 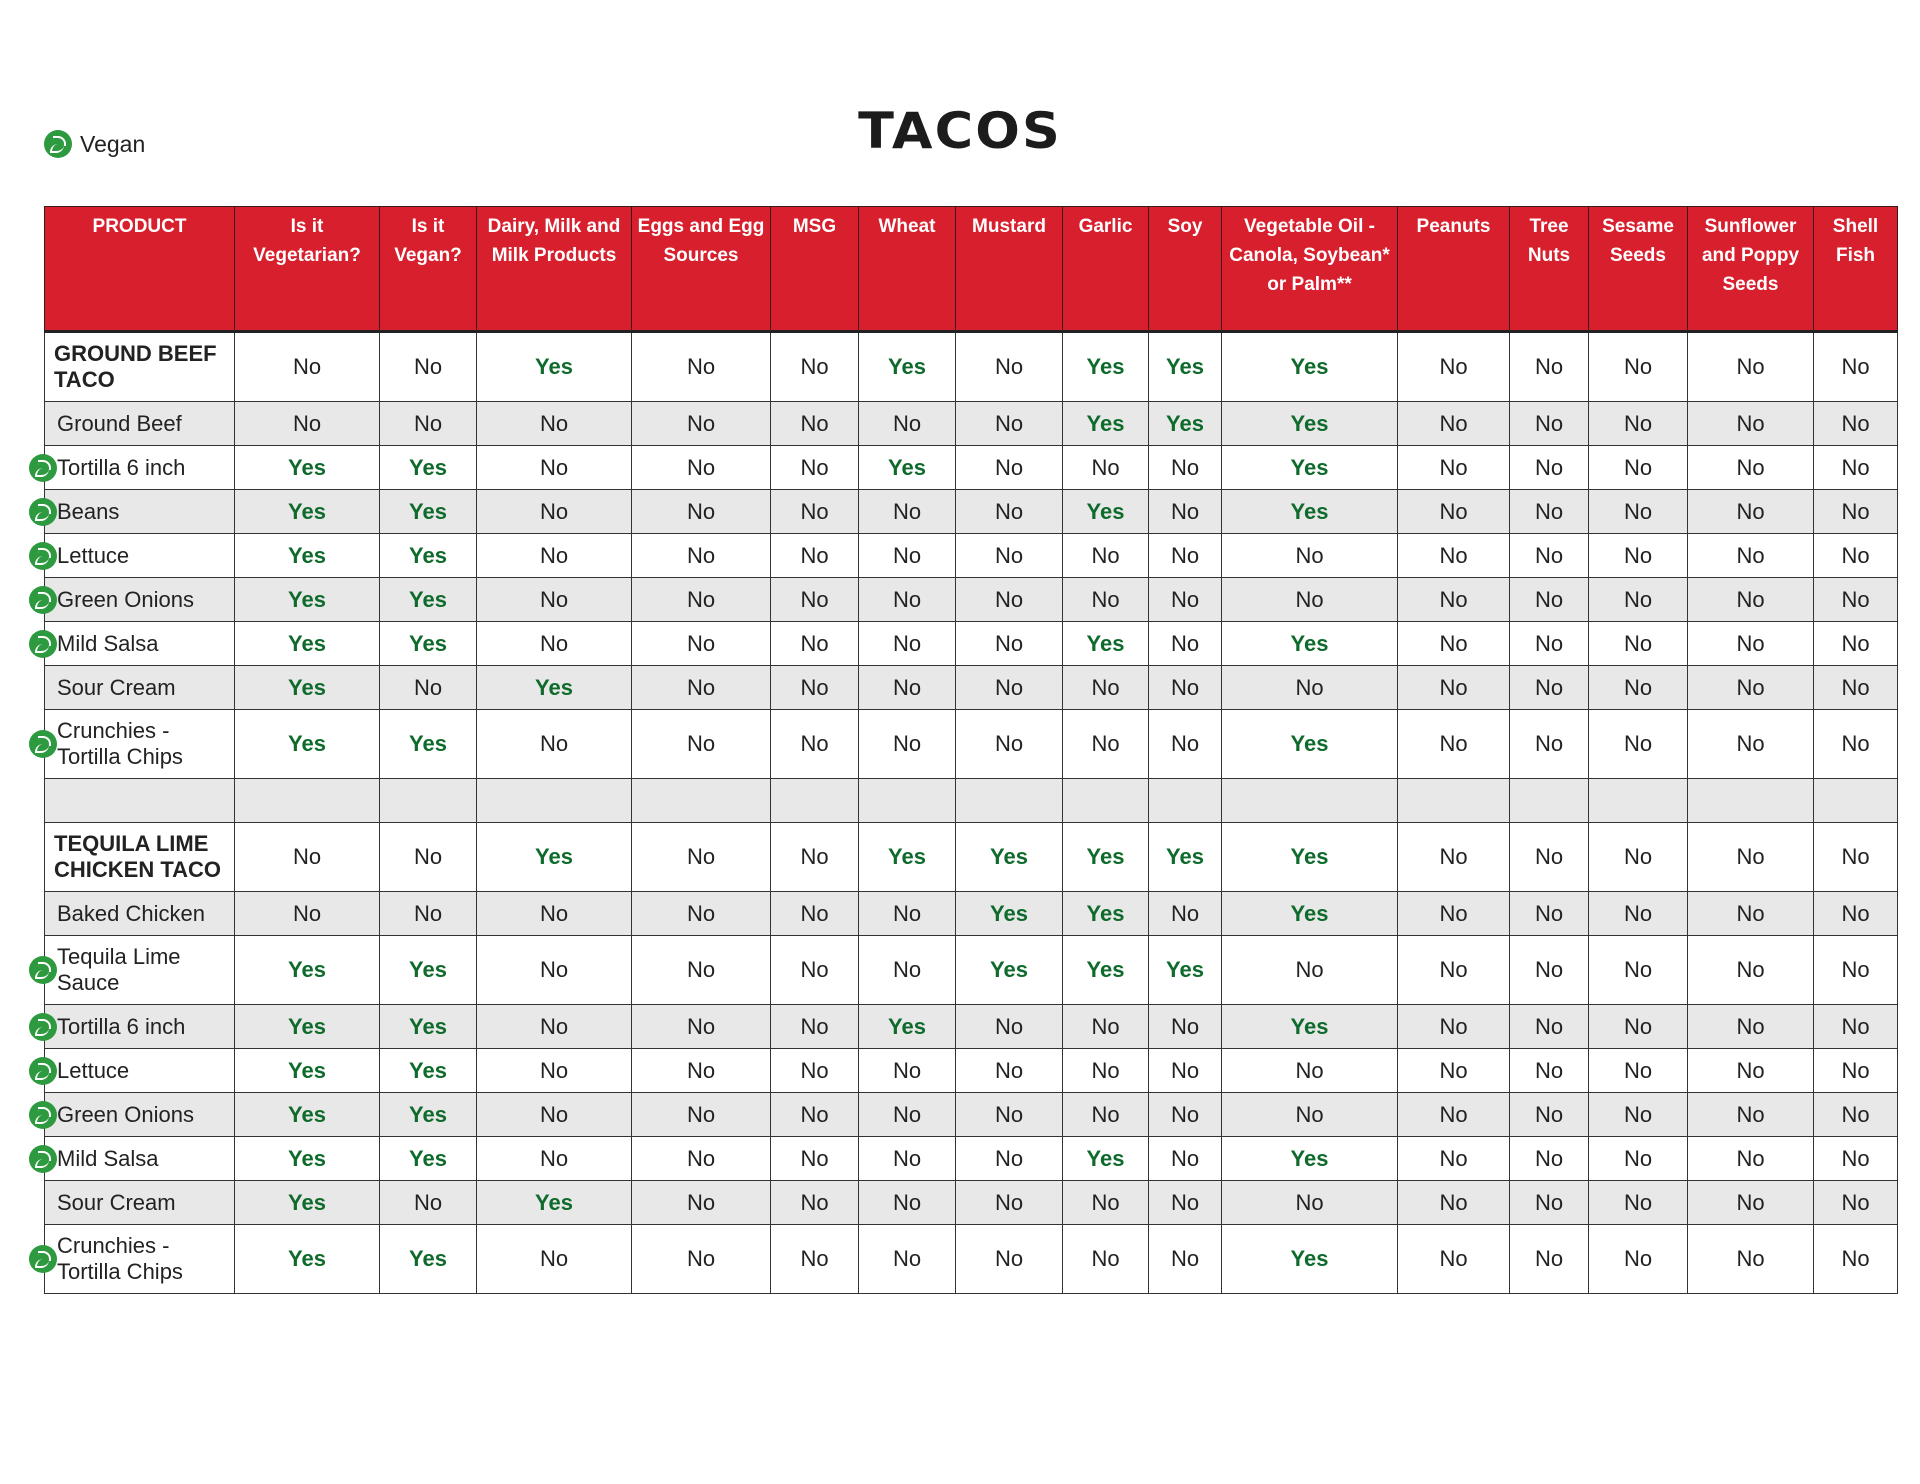 I want to click on column-header: Wheat, so click(x=907, y=269).